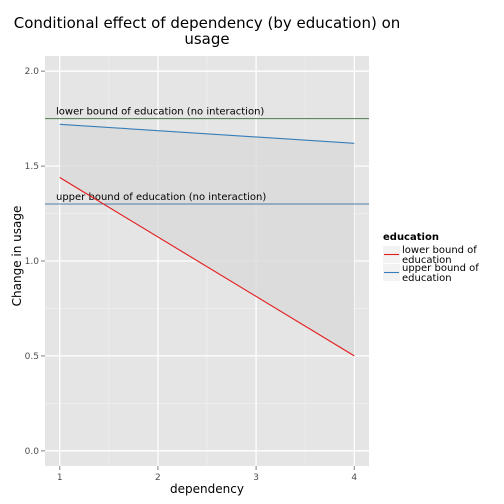  Describe the element at coordinates (17, 256) in the screenshot. I see `y-axis-title: Change in usage` at that location.